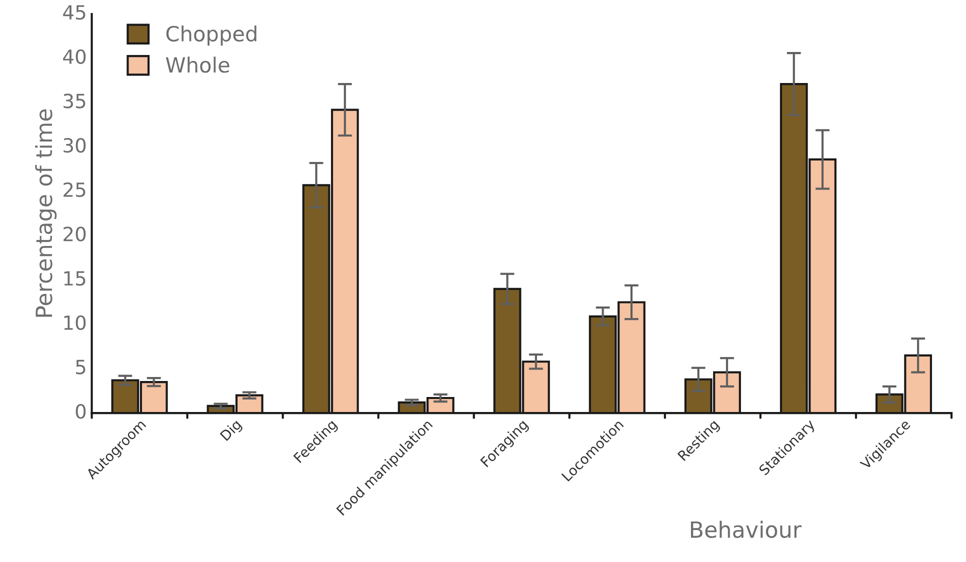 Image resolution: width=966 pixels, height=562 pixels. Describe the element at coordinates (75, 101) in the screenshot. I see `y-tick-label: 35` at that location.